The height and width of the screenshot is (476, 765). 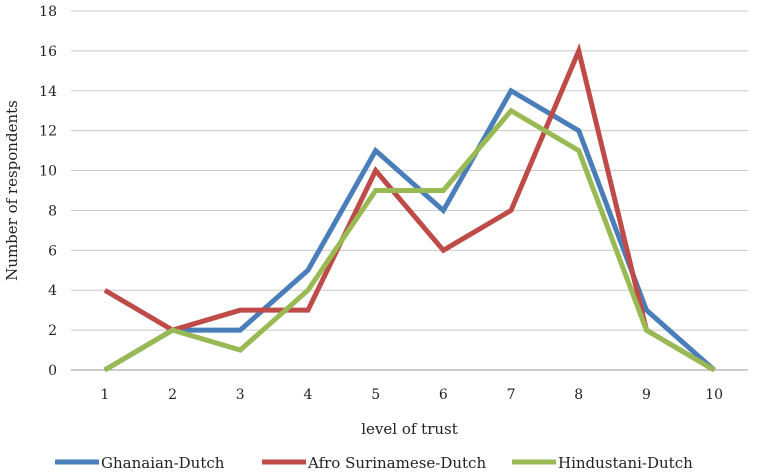 I want to click on x-axis-title: level of trust, so click(x=409, y=429).